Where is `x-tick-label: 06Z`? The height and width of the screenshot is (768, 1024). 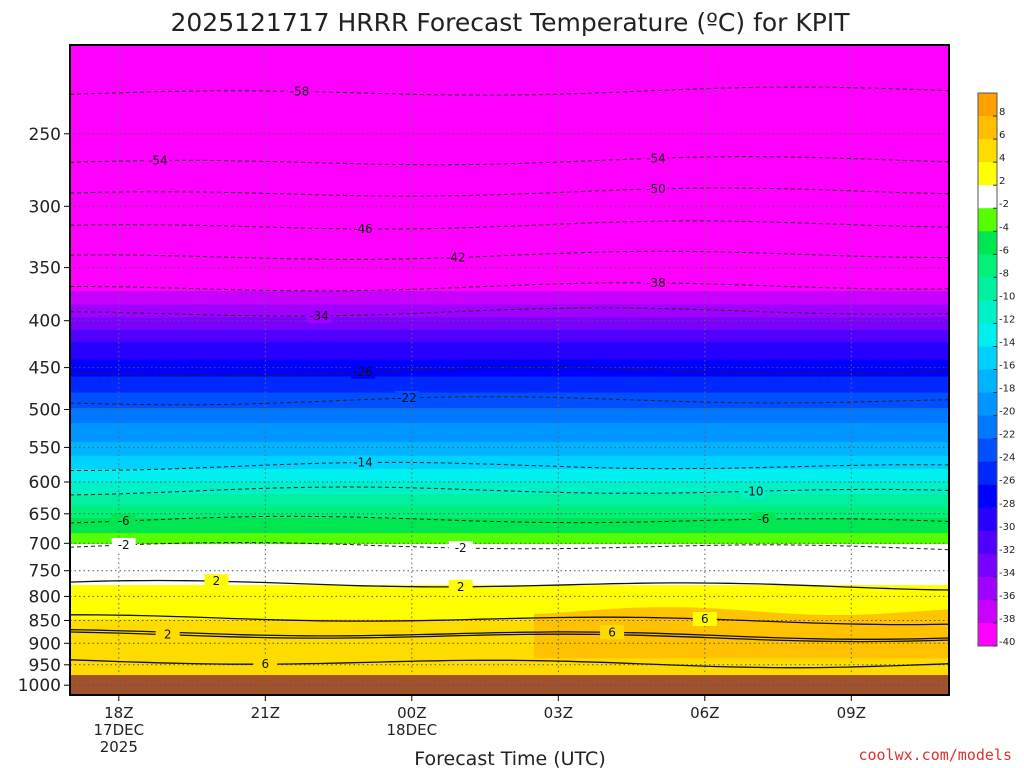
x-tick-label: 06Z is located at coordinates (704, 713).